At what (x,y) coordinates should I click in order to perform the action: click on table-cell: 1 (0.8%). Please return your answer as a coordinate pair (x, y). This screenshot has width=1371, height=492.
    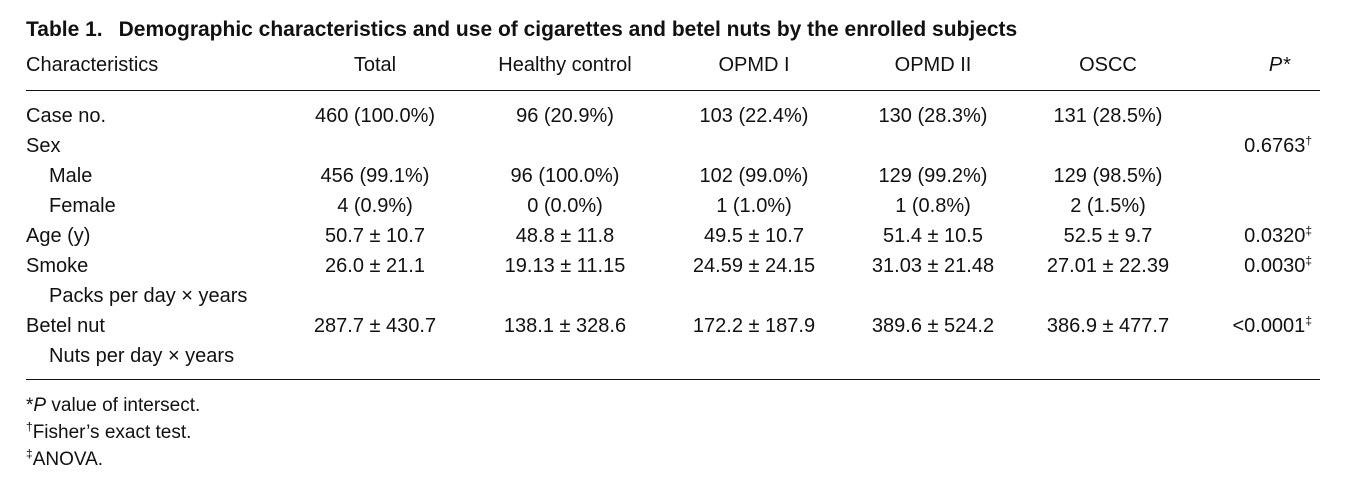
    Looking at the image, I should click on (933, 205).